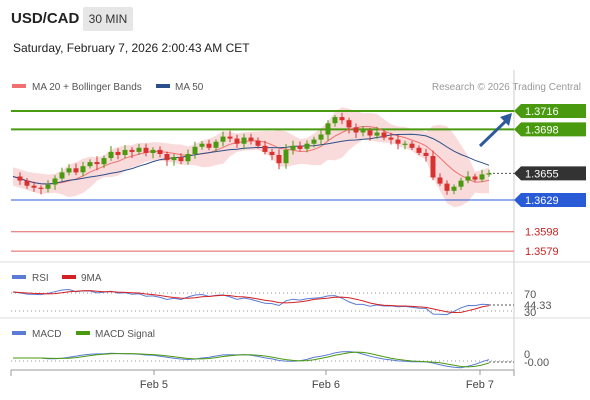  I want to click on rsi-last-value: 44.33, so click(538, 306).